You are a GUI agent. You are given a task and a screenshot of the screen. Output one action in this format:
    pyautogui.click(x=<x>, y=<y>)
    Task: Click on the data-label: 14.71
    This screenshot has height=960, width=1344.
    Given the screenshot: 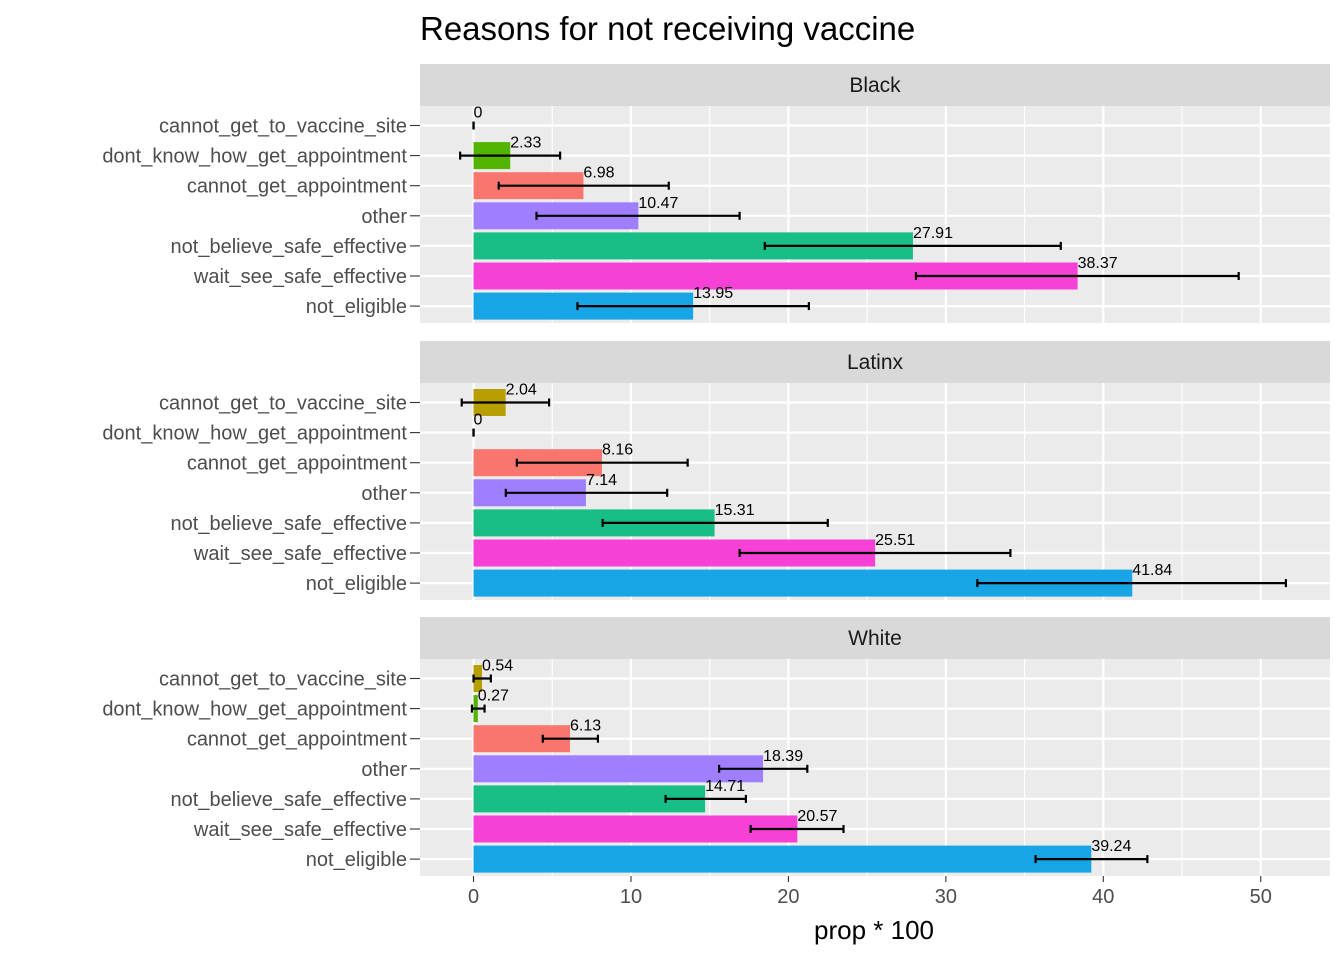 What is the action you would take?
    pyautogui.click(x=725, y=786)
    